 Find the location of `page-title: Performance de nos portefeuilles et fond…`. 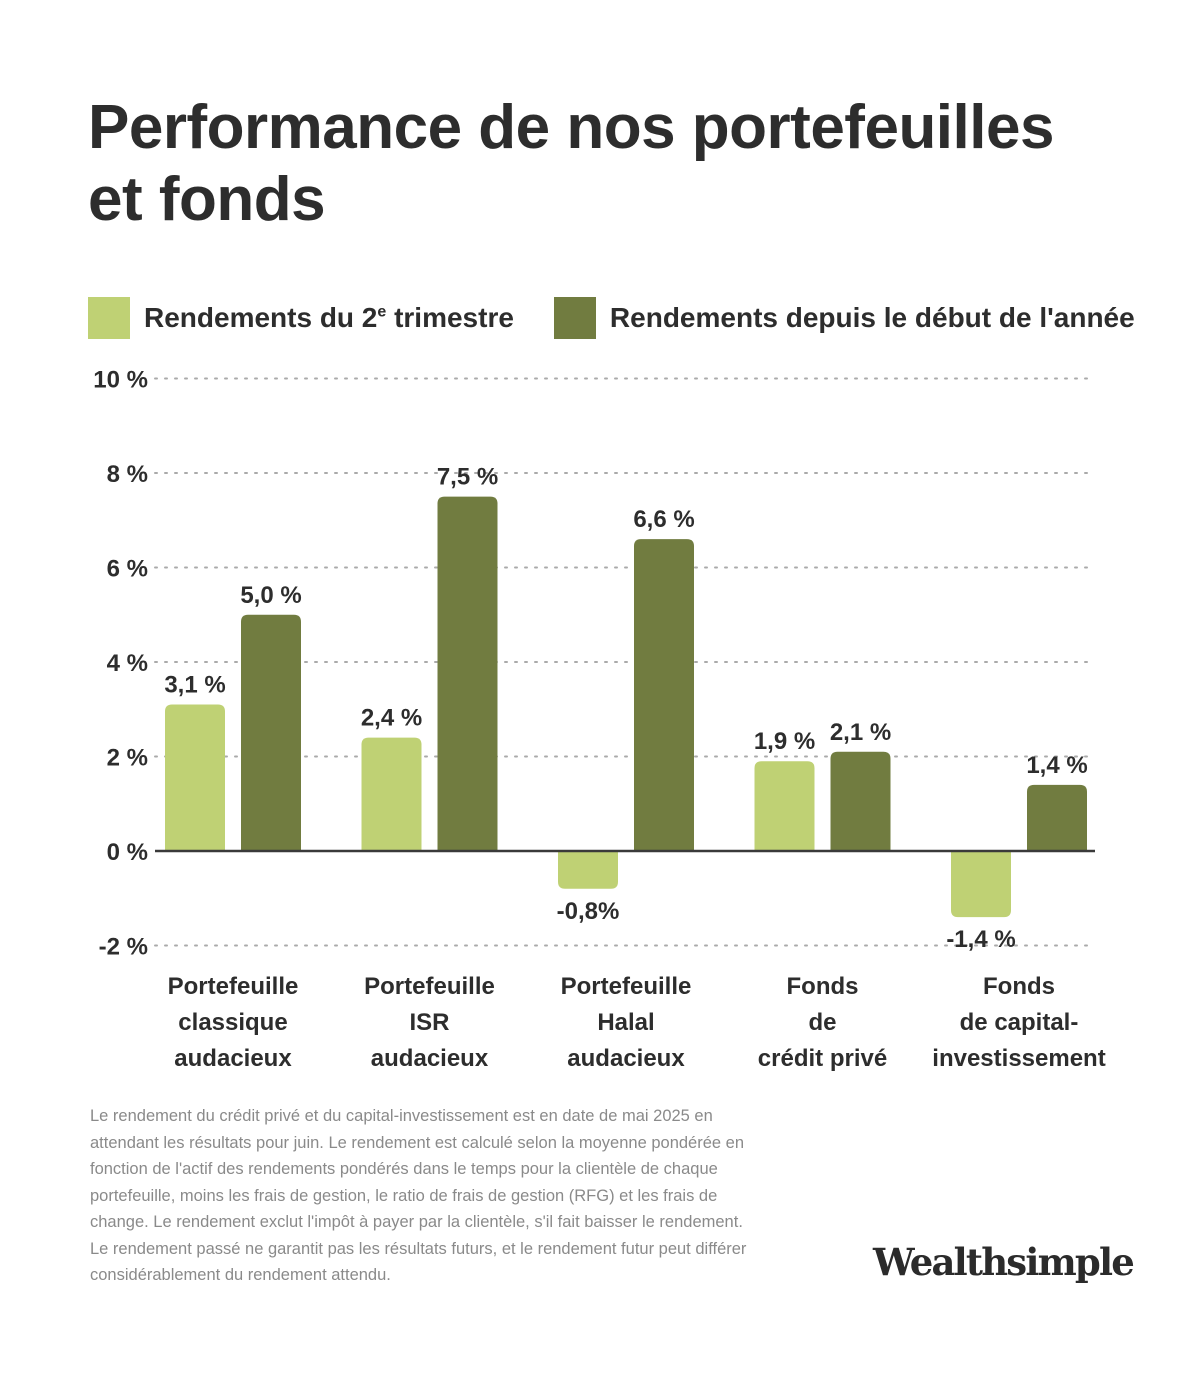

page-title: Performance de nos portefeuilles et fond… is located at coordinates (571, 163).